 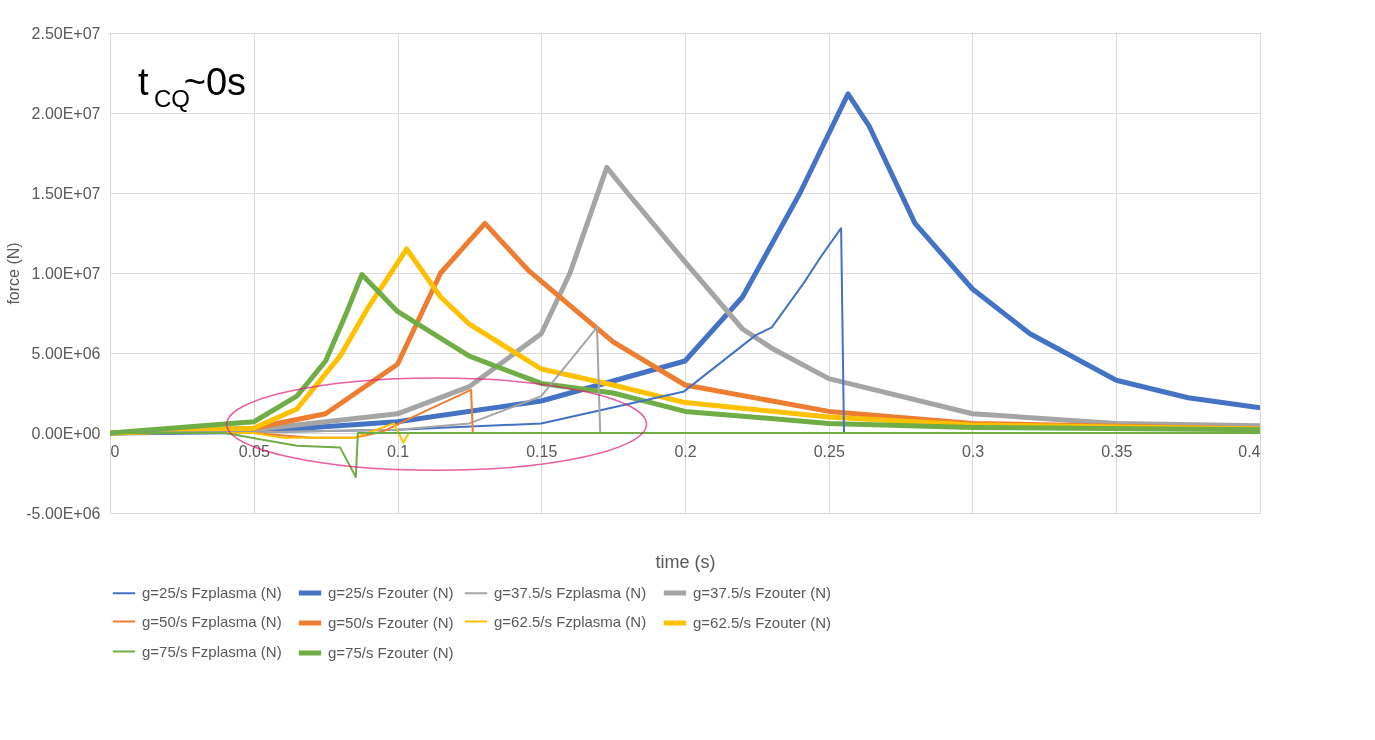 I want to click on x-tick-label: 0.25, so click(x=829, y=451).